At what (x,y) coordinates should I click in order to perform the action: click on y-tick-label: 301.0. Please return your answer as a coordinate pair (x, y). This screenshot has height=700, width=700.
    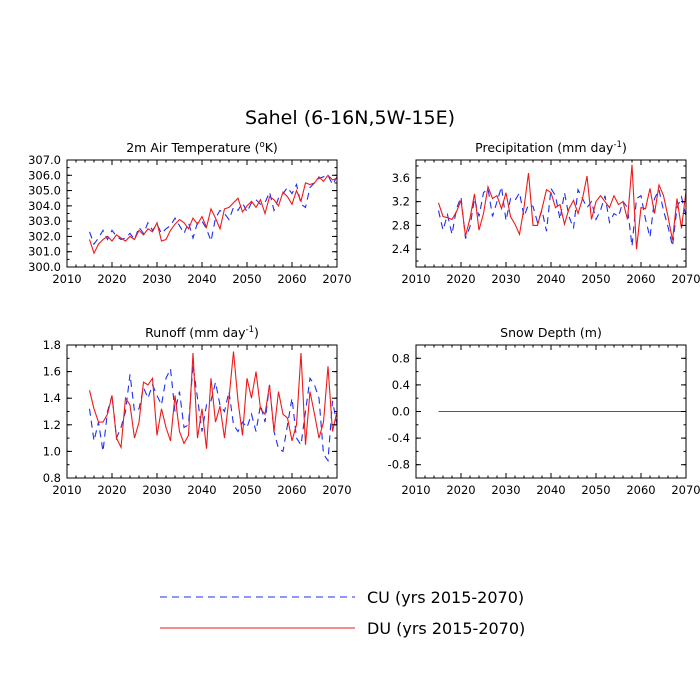
    Looking at the image, I should click on (44, 252).